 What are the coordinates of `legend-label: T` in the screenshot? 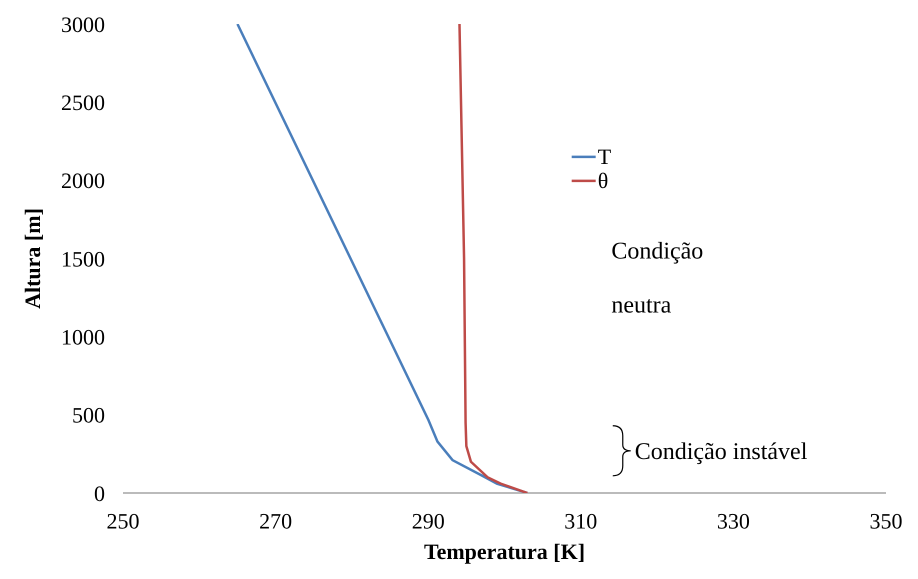 It's located at (605, 156).